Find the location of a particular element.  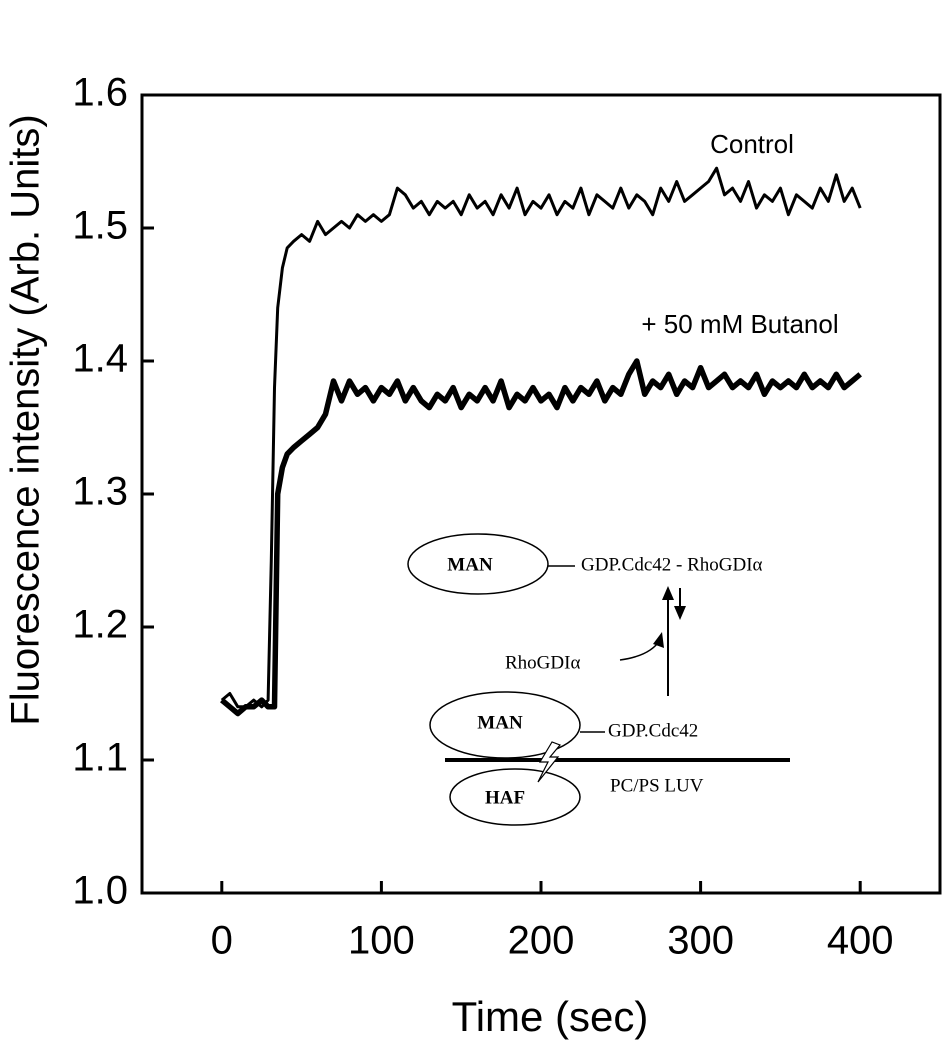

series-label: Control is located at coordinates (752, 144).